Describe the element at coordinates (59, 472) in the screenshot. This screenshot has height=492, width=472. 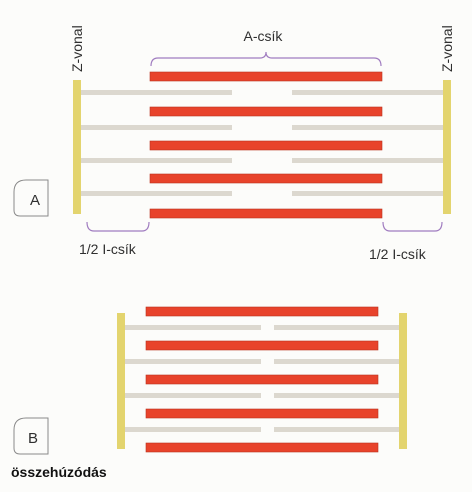
I see `contraction-caption: összehúzódás` at that location.